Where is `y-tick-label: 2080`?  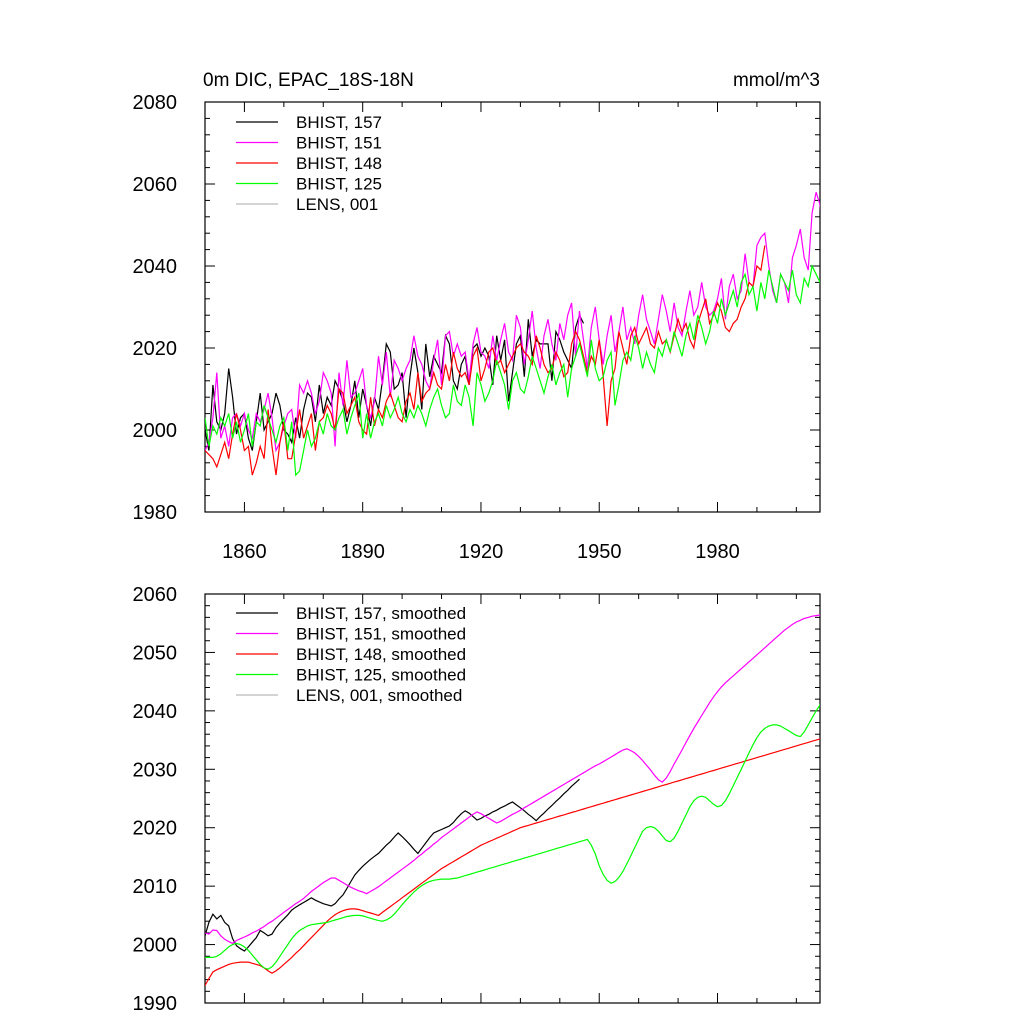
y-tick-label: 2080 is located at coordinates (155, 103).